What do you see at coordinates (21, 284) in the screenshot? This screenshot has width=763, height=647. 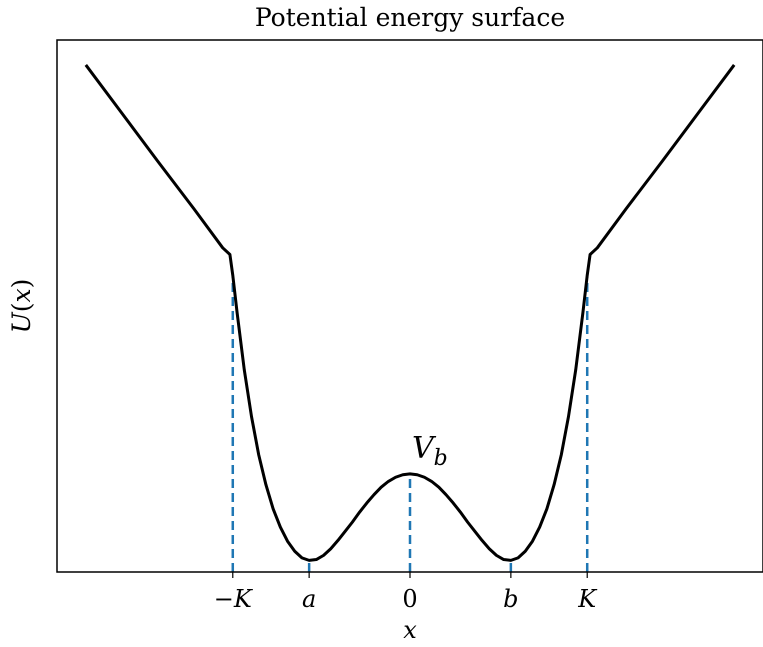 I see `y-axis-label-close: )` at bounding box center [21, 284].